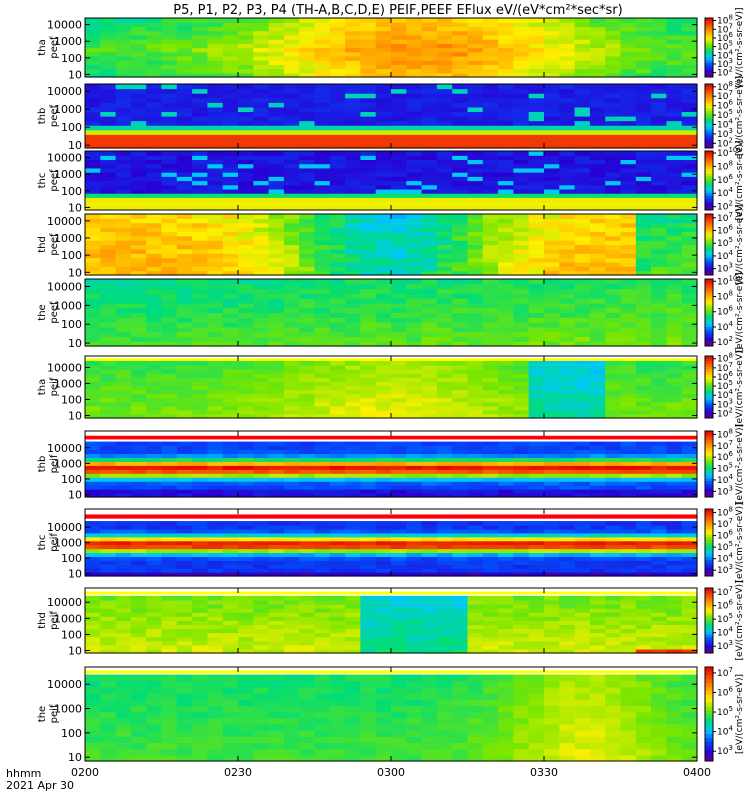  Describe the element at coordinates (740, 47) in the screenshot. I see `colorbar-unit-label: [eV/(cm²-s-sr-eV)]` at that location.